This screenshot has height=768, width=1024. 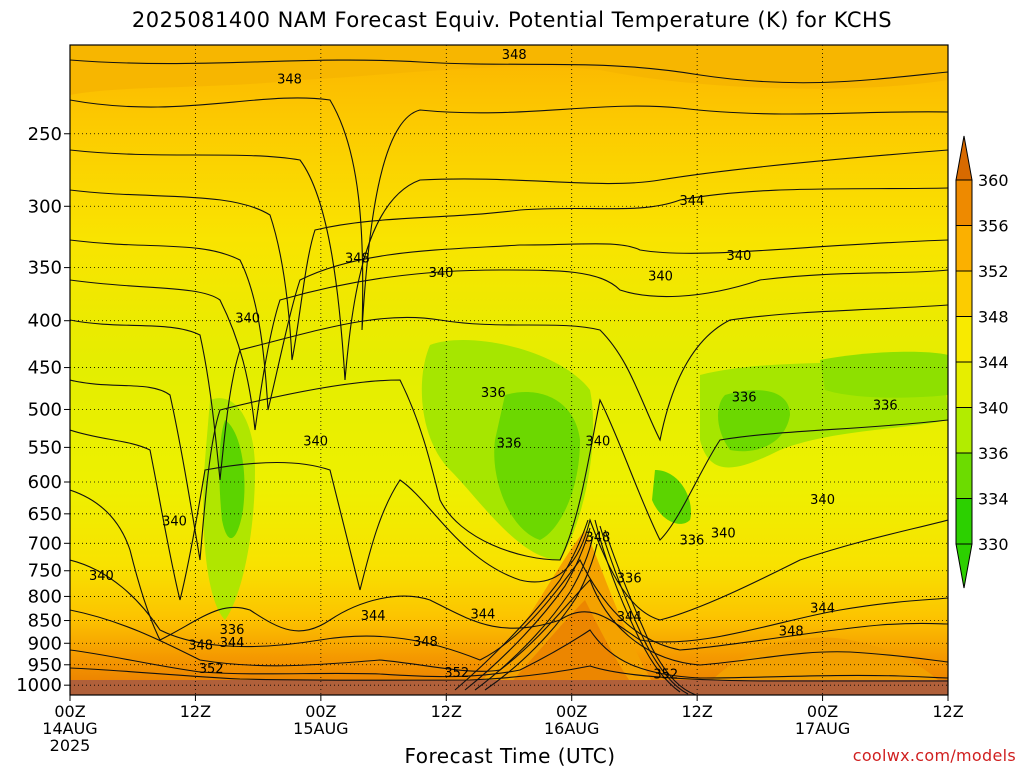 I want to click on y-tick-label: 900, so click(x=45, y=643).